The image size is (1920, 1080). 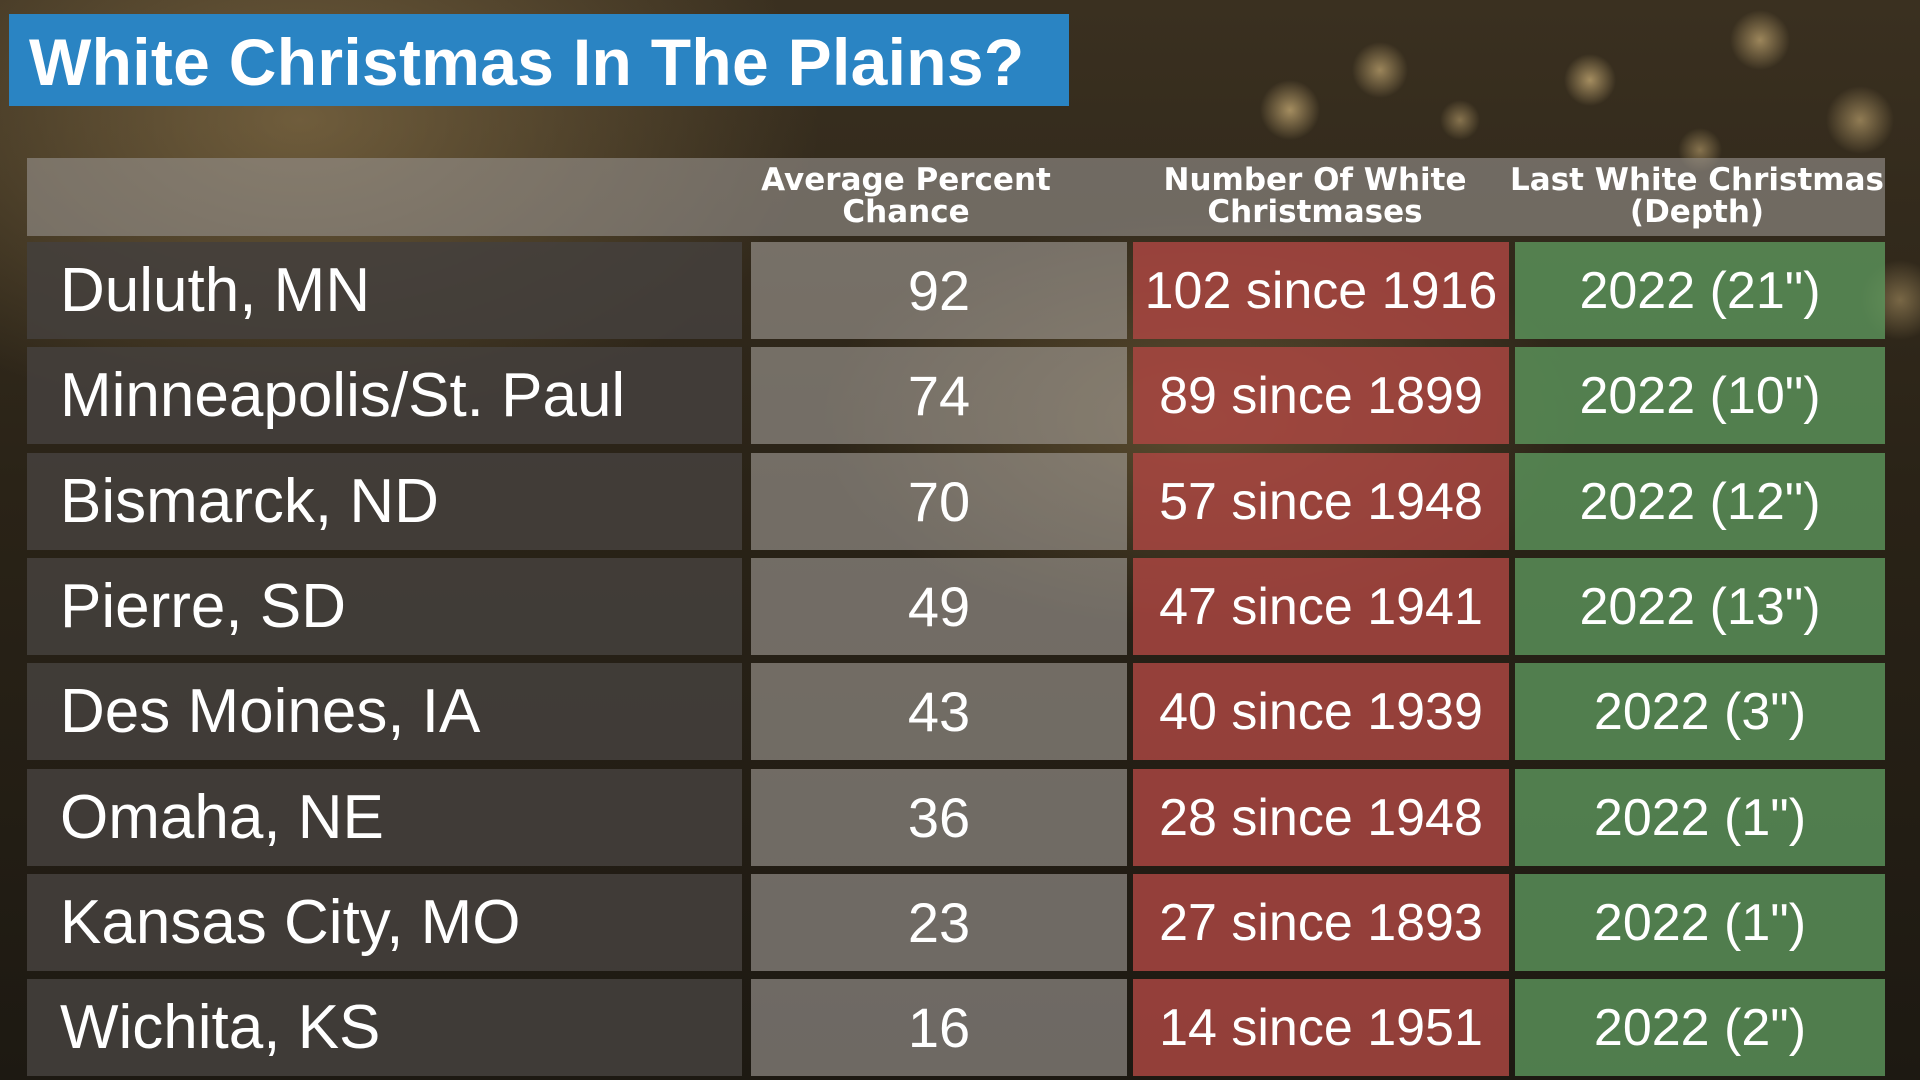 I want to click on white-christmas-count-cell: 102 since 1916, so click(x=1321, y=290).